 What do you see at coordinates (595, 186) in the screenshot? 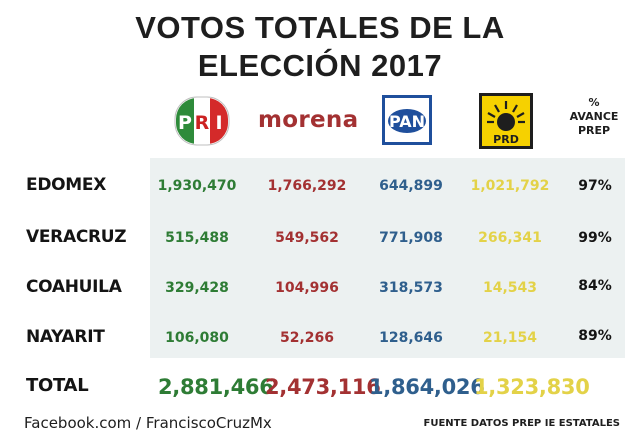
I see `avance-percent: 97%` at bounding box center [595, 186].